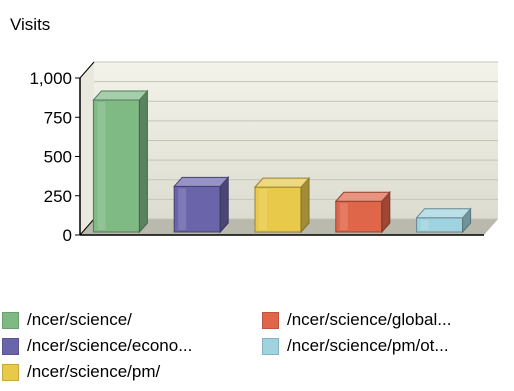  Describe the element at coordinates (143, 161) in the screenshot. I see `bar-side` at that location.